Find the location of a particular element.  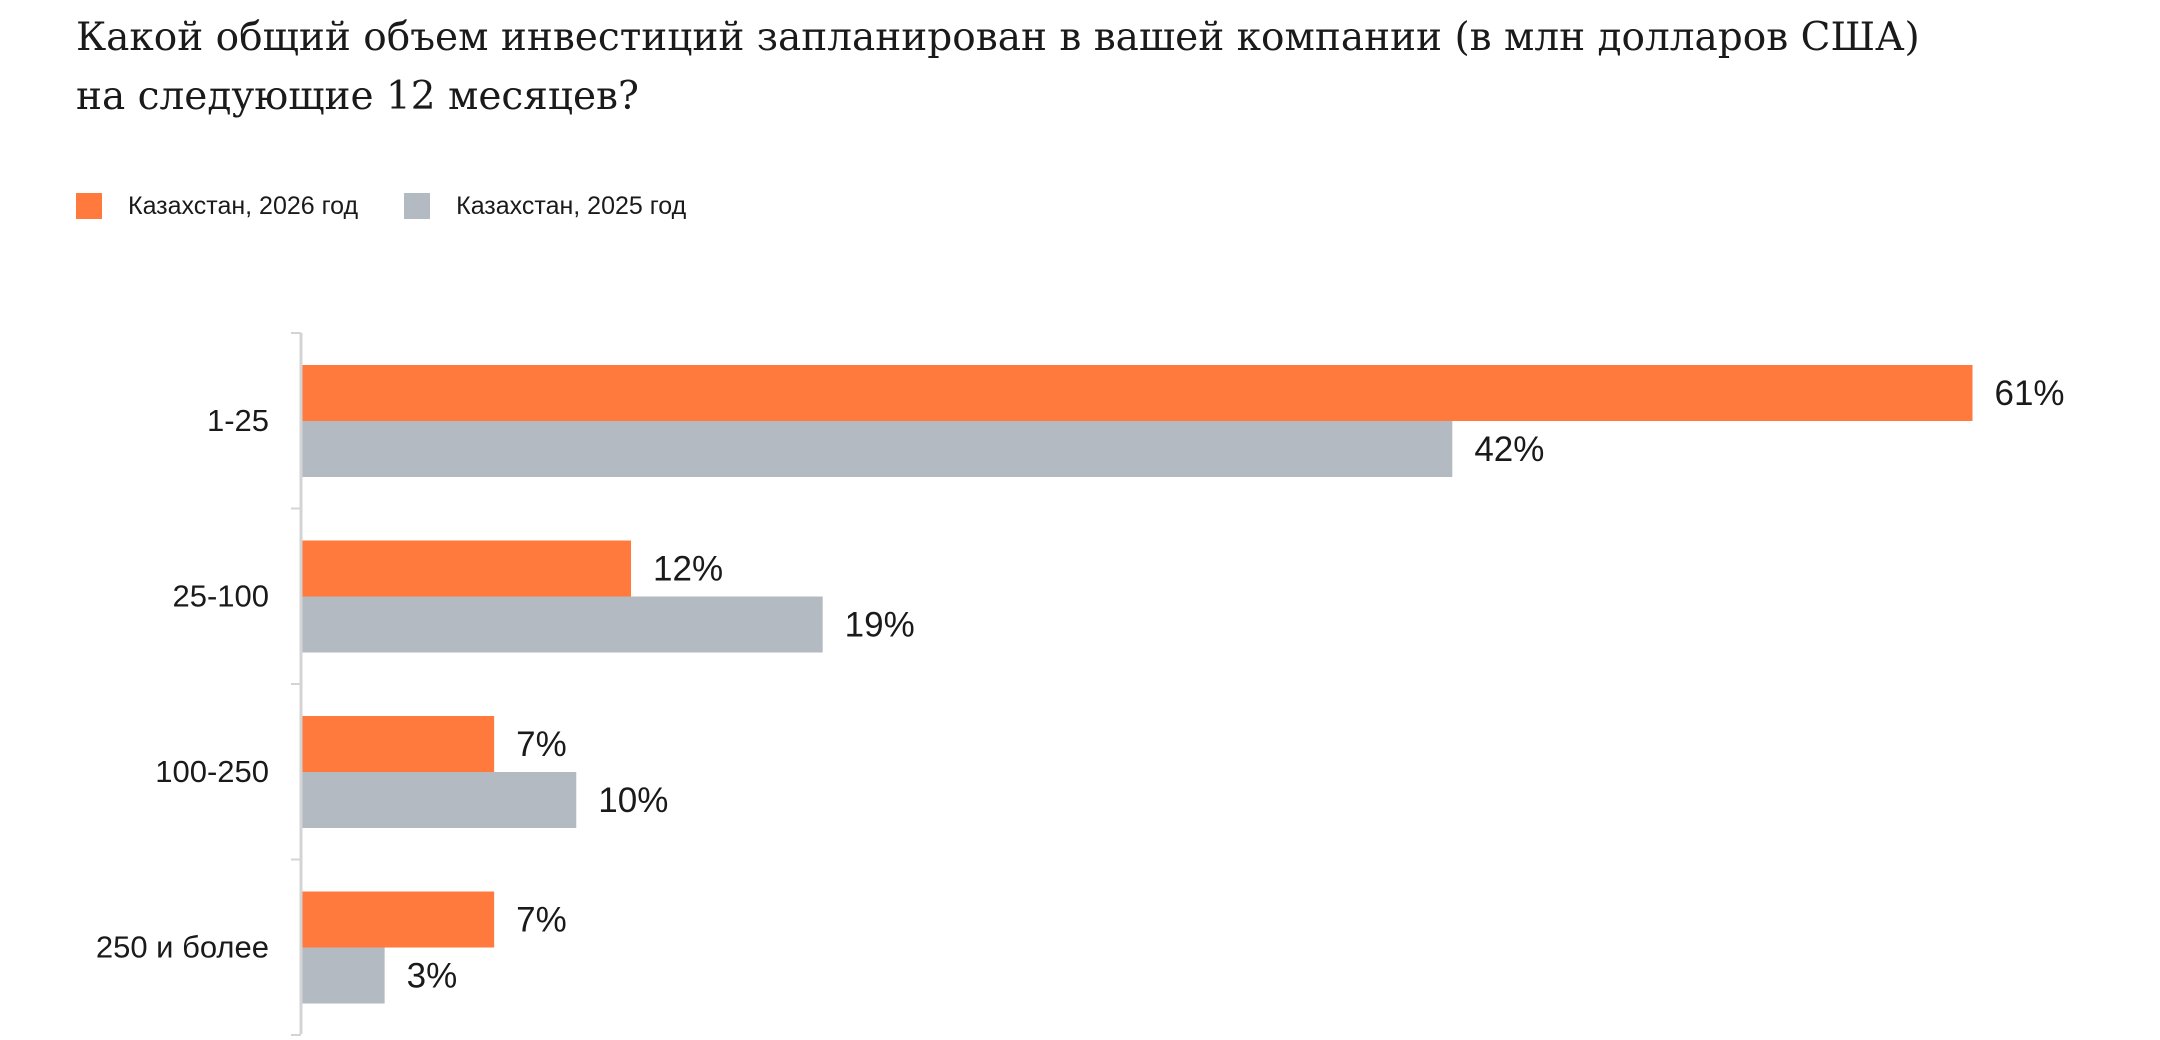

legend-label-2025: Казахстан, 2025 год is located at coordinates (571, 205).